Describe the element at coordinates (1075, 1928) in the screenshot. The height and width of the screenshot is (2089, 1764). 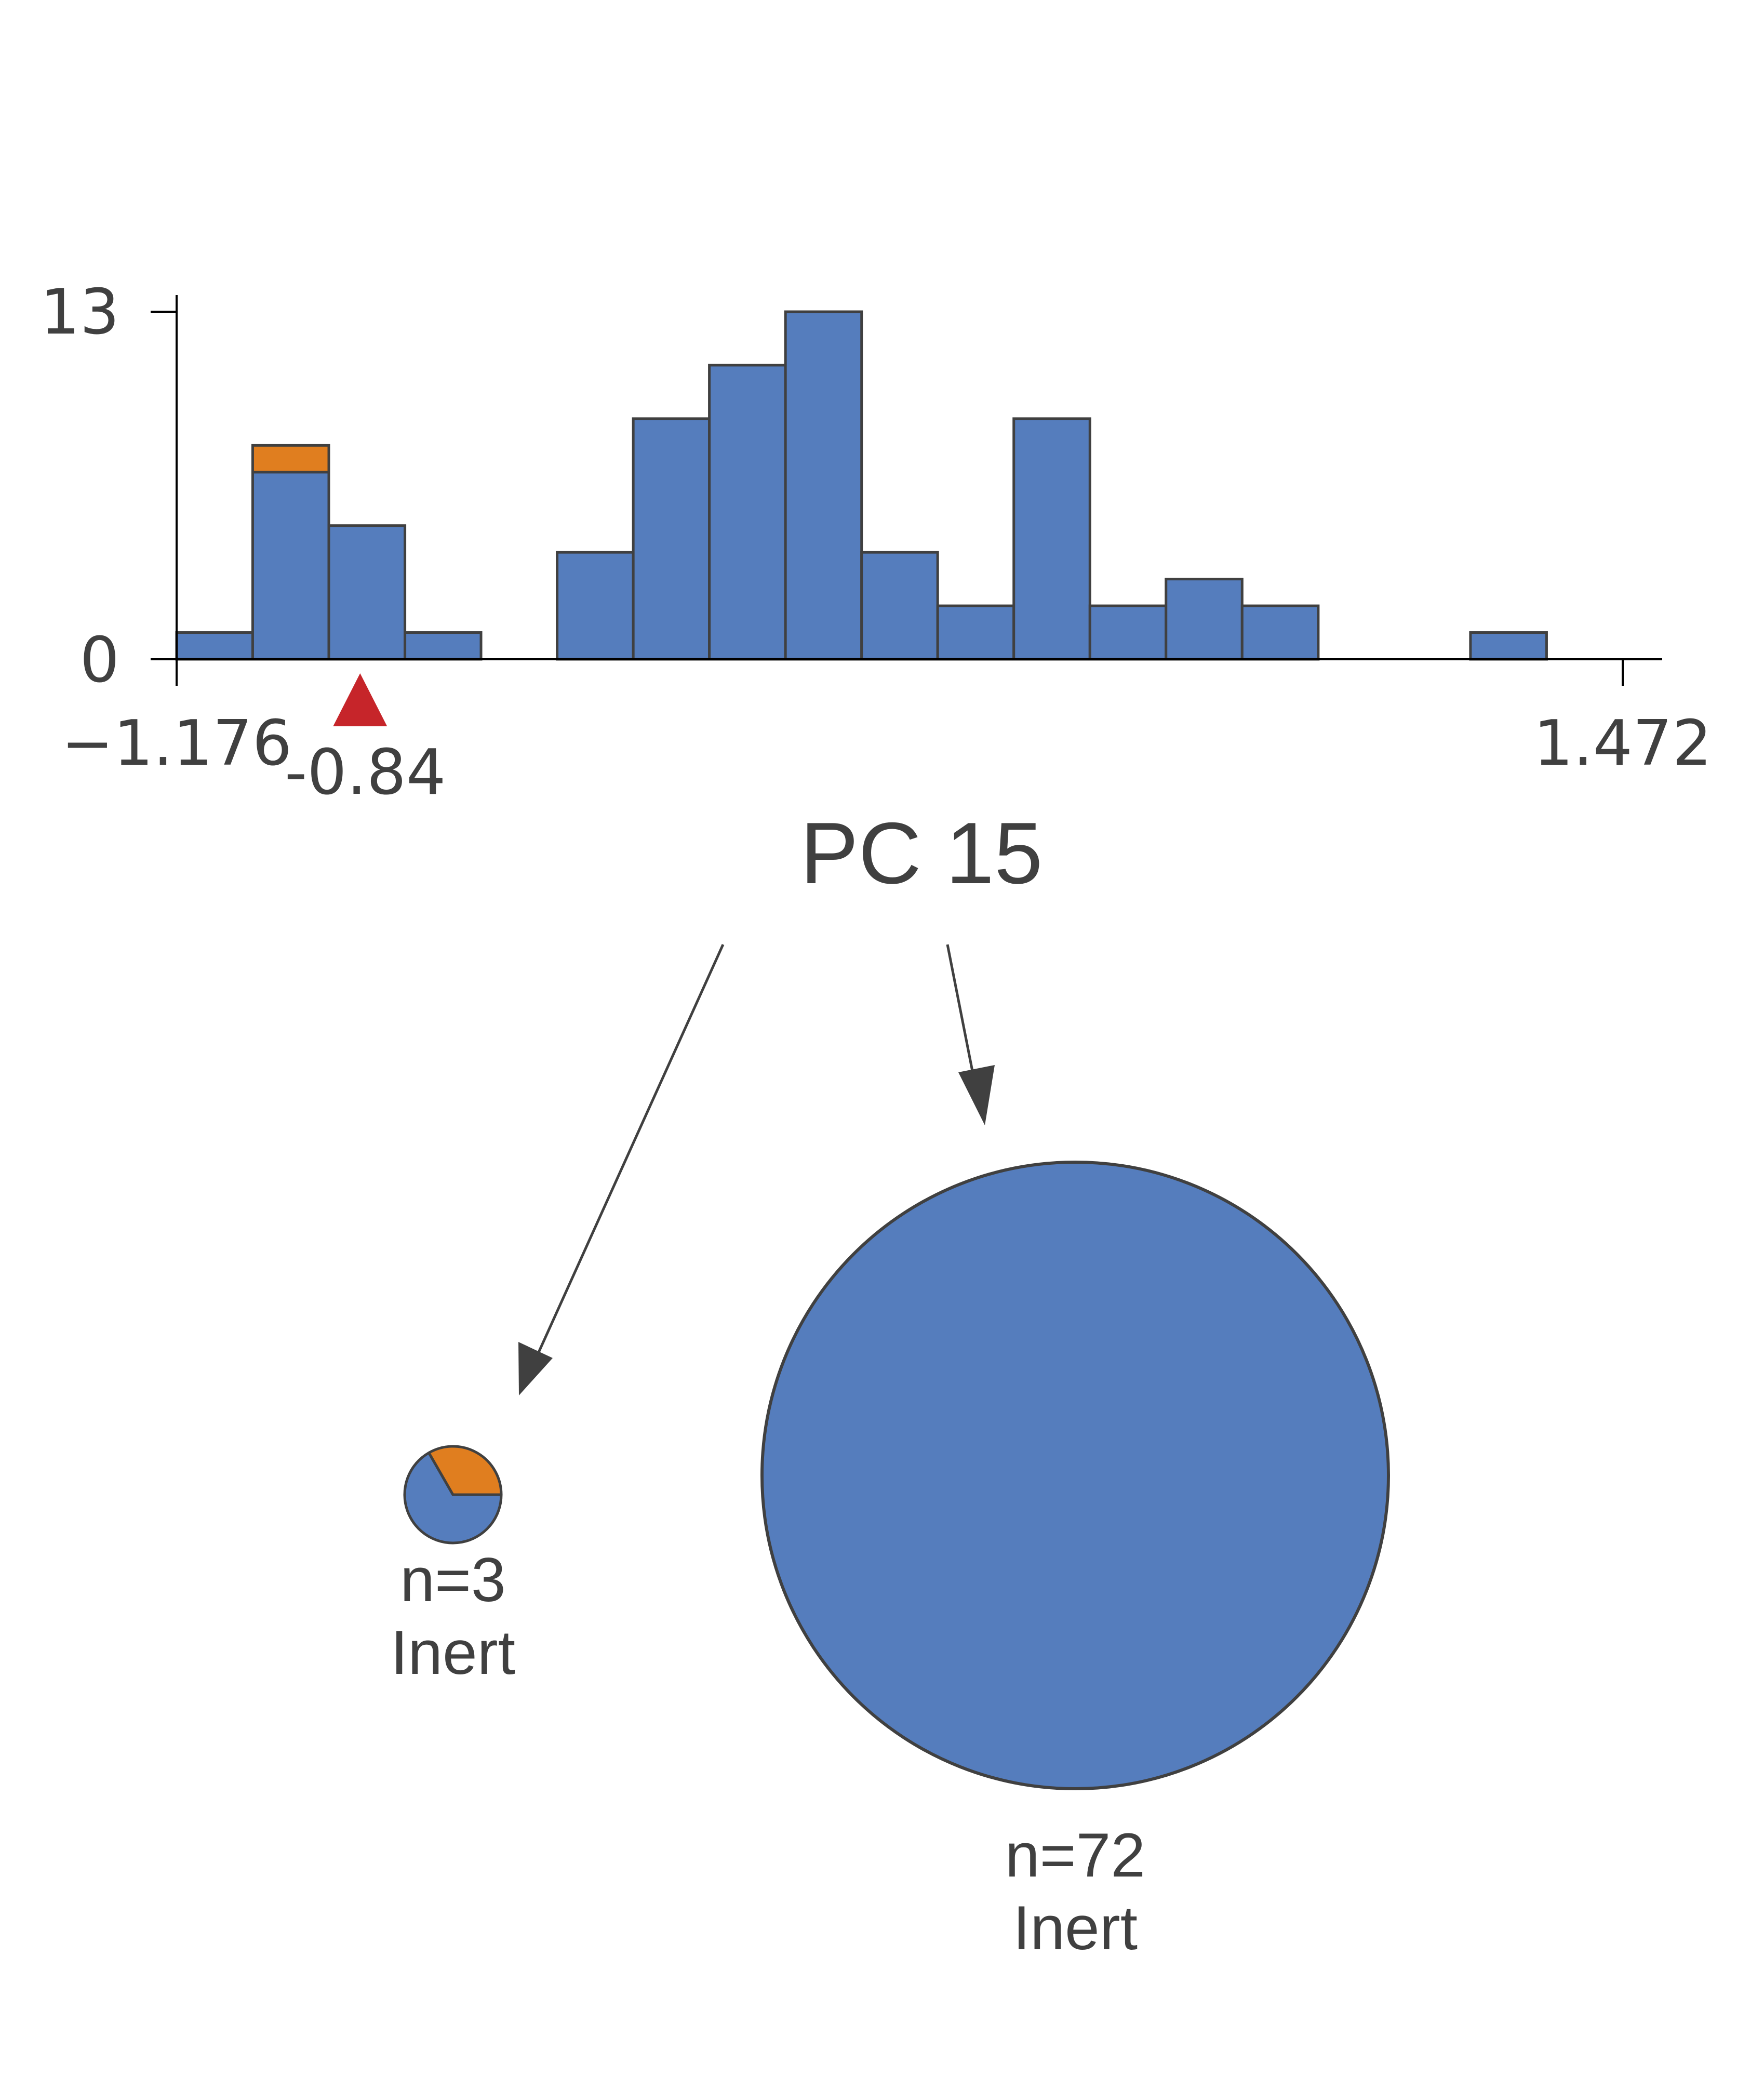
I see `leaf-right-class: Inert` at that location.